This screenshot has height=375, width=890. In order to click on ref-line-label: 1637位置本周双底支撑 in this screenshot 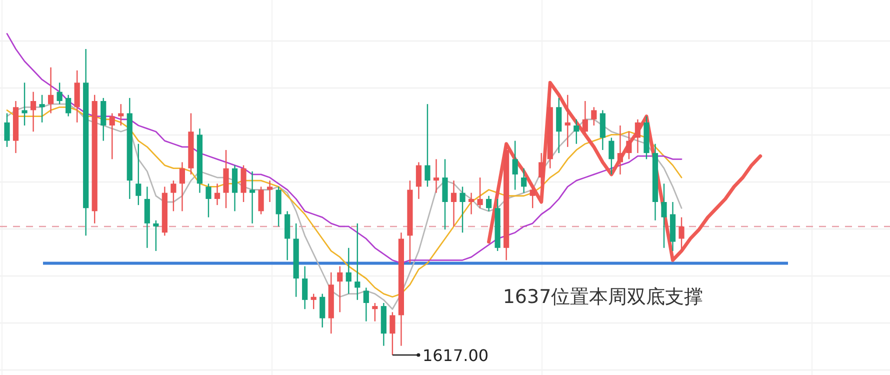, I will do `click(603, 297)`.